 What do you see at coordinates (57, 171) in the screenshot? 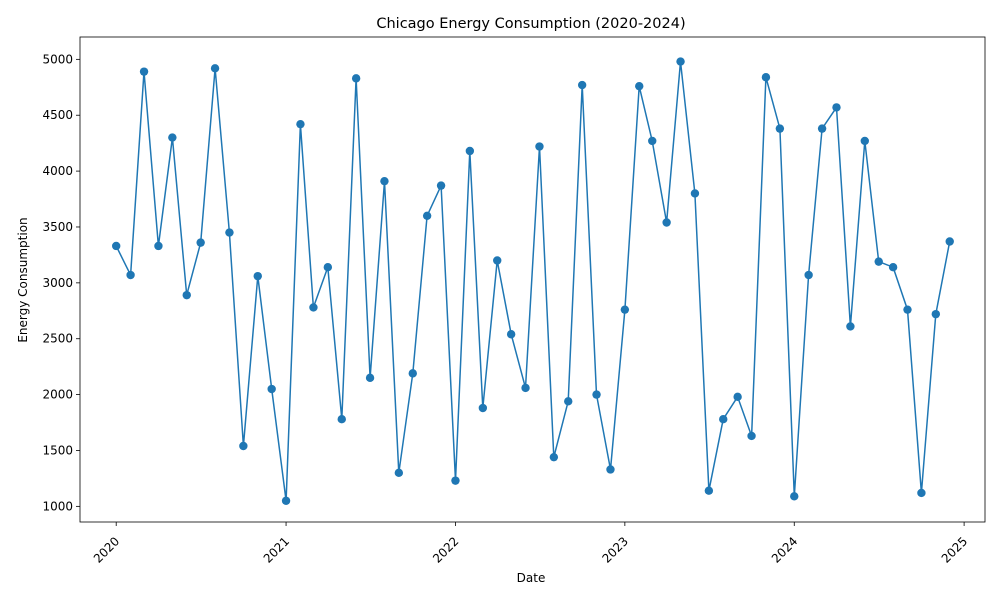
I see `y-tick-label: 4000` at bounding box center [57, 171].